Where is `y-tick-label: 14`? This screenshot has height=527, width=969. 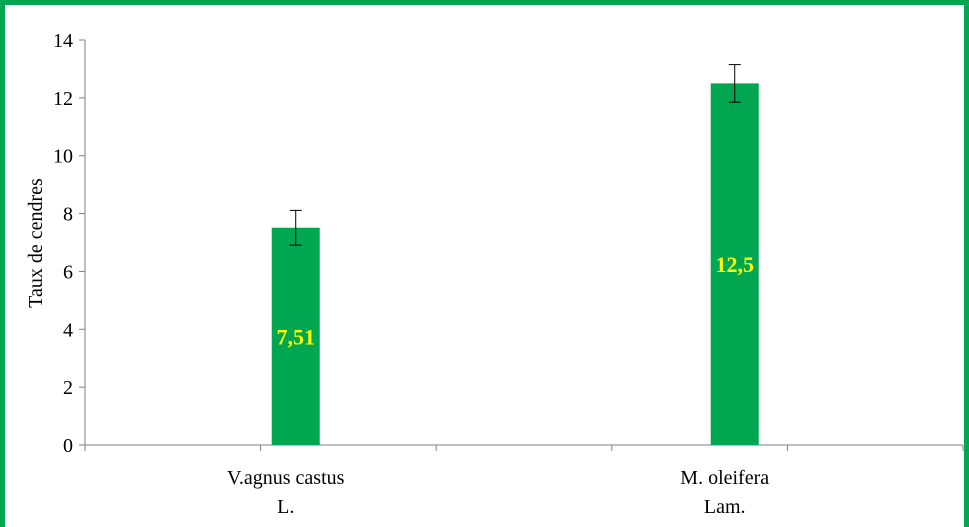
y-tick-label: 14 is located at coordinates (63, 41).